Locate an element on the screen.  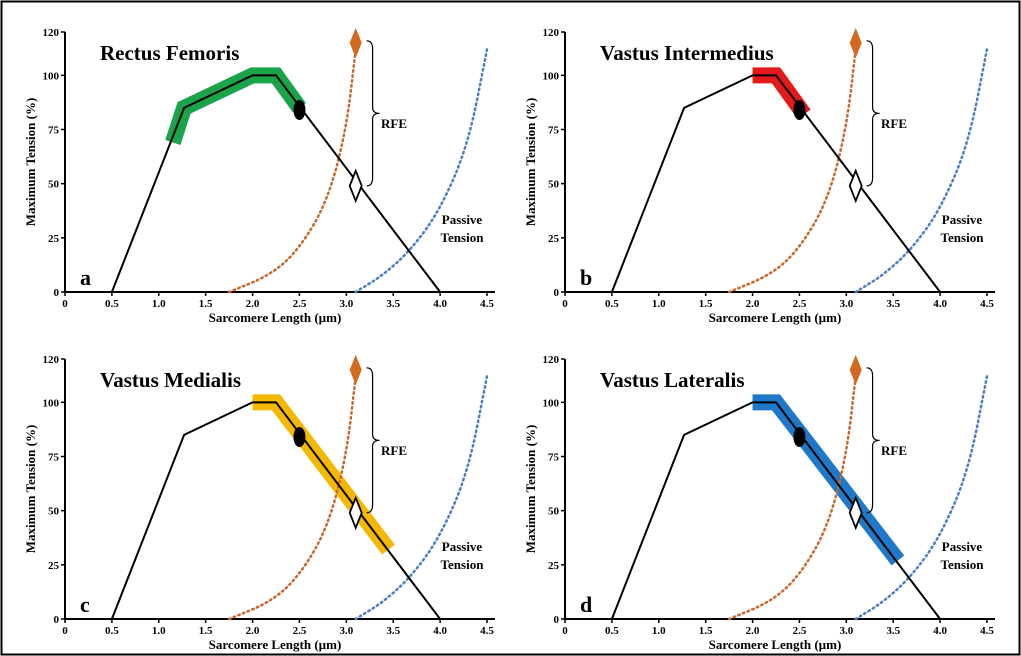
panel-title: Rectus Femoris is located at coordinates (169, 53).